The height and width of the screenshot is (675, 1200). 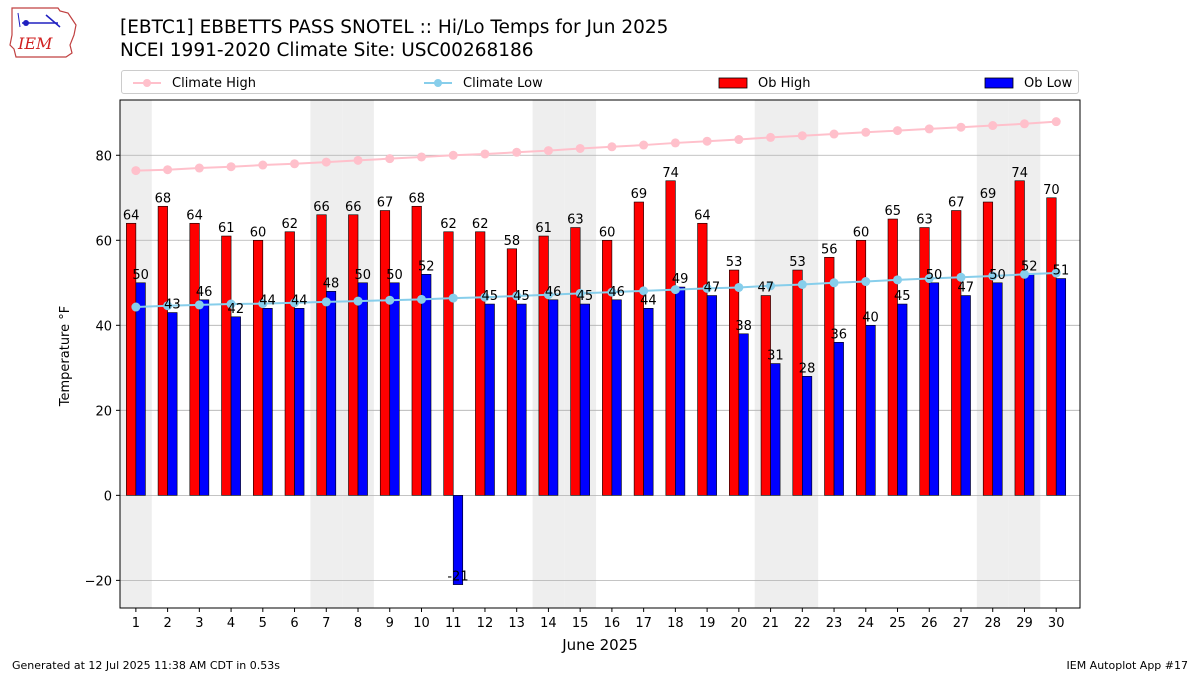 What do you see at coordinates (1024, 623) in the screenshot?
I see `x-tick-label: 29` at bounding box center [1024, 623].